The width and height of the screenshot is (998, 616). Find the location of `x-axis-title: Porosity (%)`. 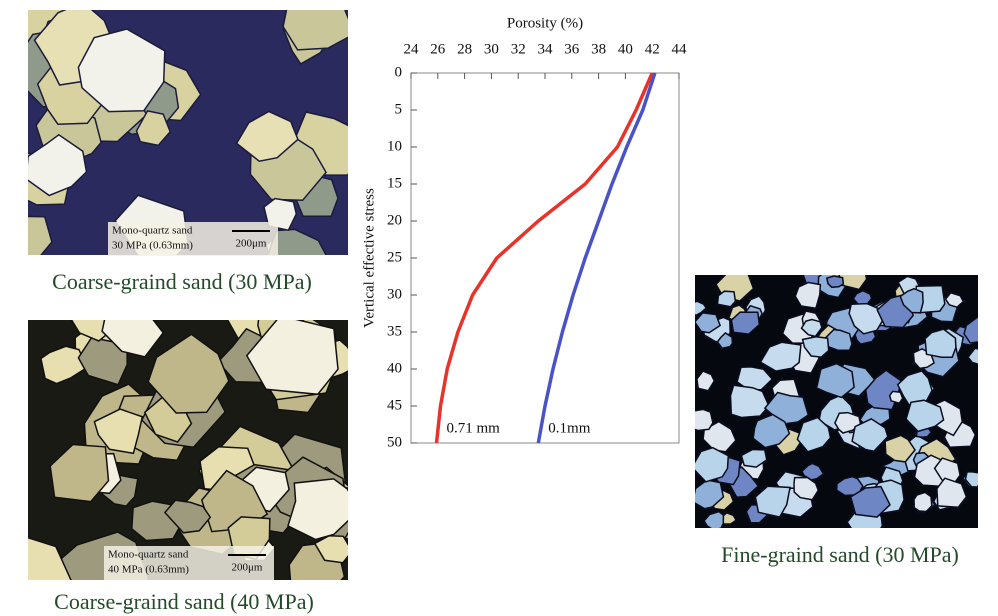

x-axis-title: Porosity (%) is located at coordinates (545, 23).